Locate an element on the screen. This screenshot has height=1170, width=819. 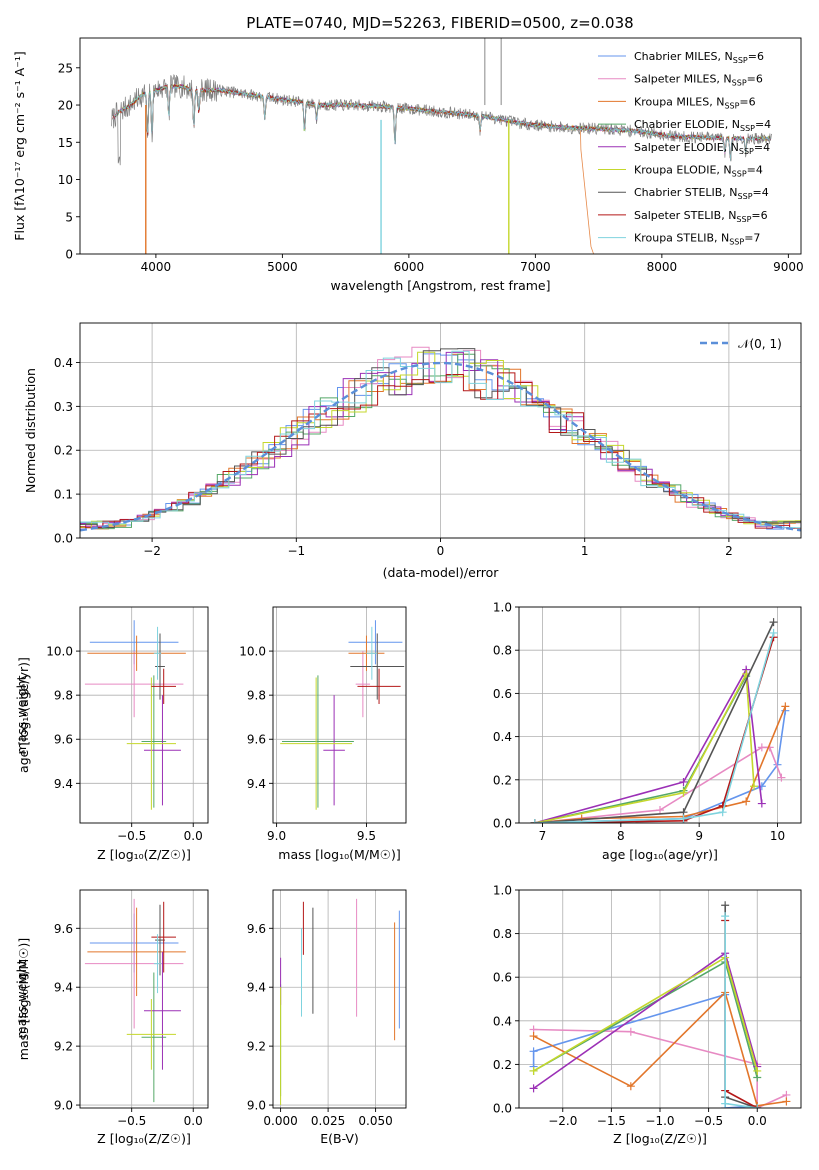
mass-vs-Z-ytick-label: 9.6 is located at coordinates (63, 929).